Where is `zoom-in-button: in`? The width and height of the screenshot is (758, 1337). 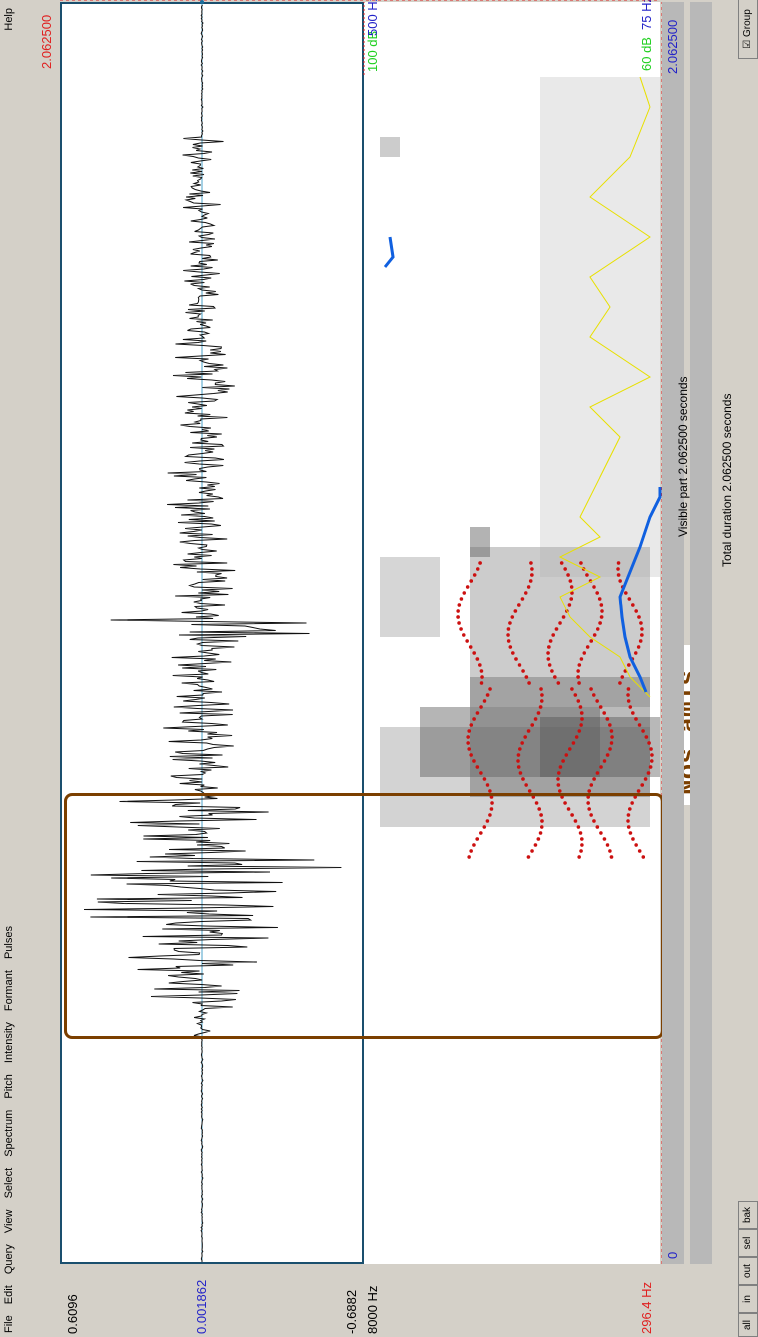 zoom-in-button: in is located at coordinates (748, 1299).